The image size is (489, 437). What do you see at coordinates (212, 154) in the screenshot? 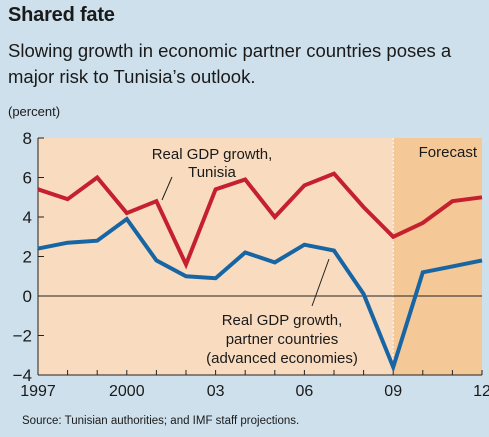
I see `tunisia-series-label-line: Real GDP growth,` at bounding box center [212, 154].